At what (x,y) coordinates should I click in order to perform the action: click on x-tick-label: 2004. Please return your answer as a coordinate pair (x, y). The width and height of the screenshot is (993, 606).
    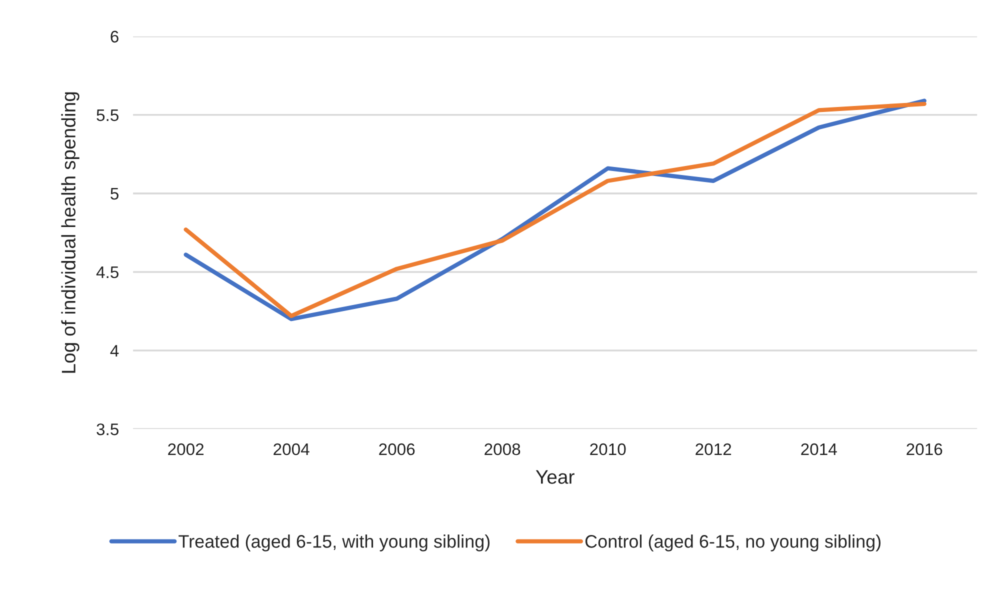
    Looking at the image, I should click on (292, 449).